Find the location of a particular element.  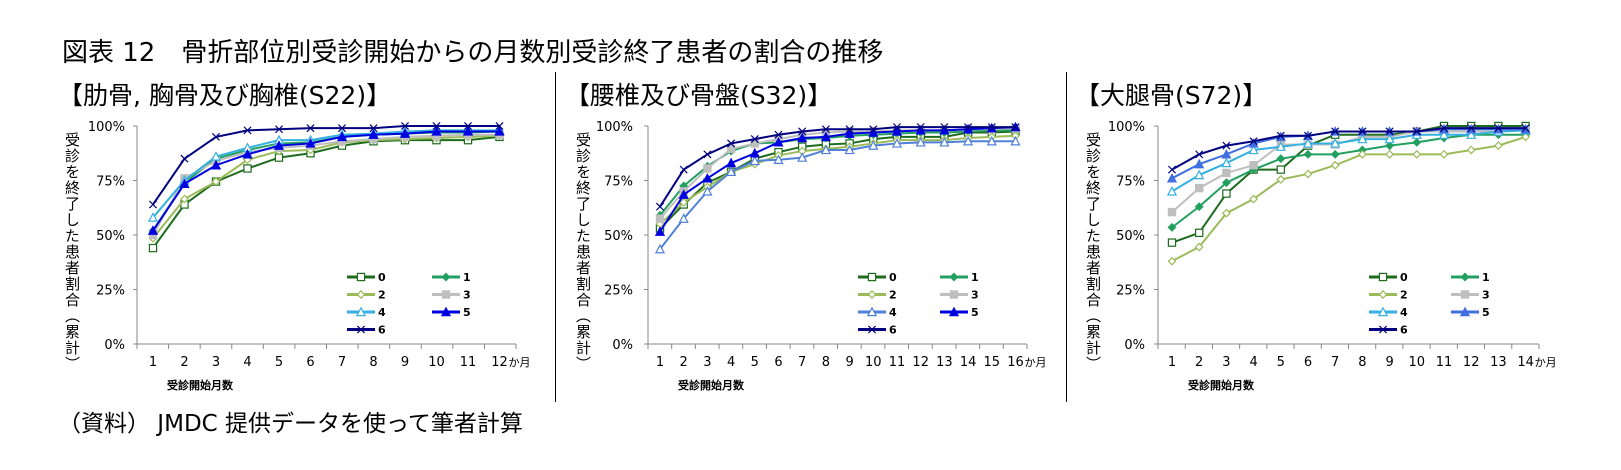

legend-item: 3 is located at coordinates (959, 295).